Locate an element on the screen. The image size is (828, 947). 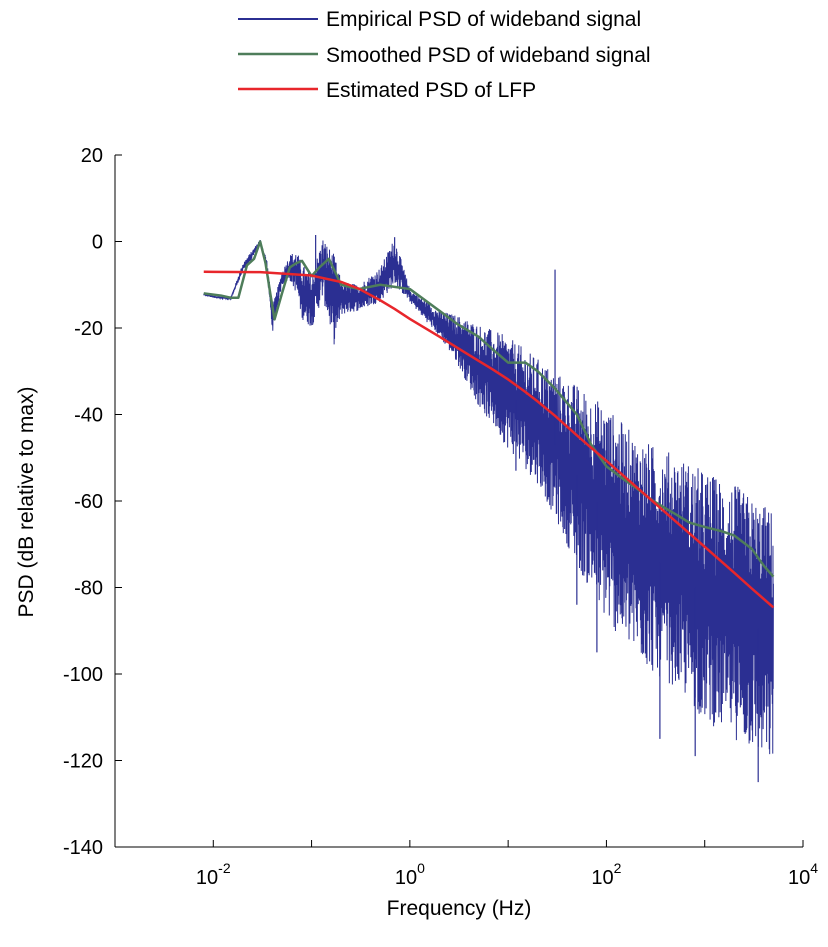
y-tick-label: -100 is located at coordinates (83, 675).